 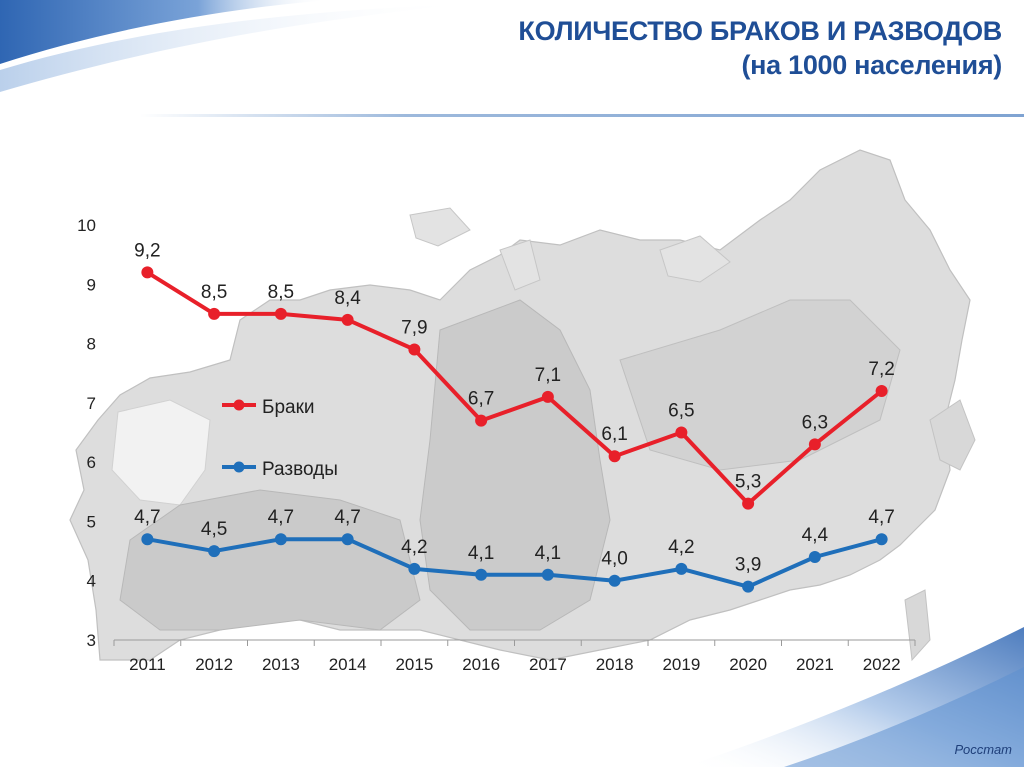 What do you see at coordinates (481, 664) in the screenshot?
I see `x-tick-label: 2016` at bounding box center [481, 664].